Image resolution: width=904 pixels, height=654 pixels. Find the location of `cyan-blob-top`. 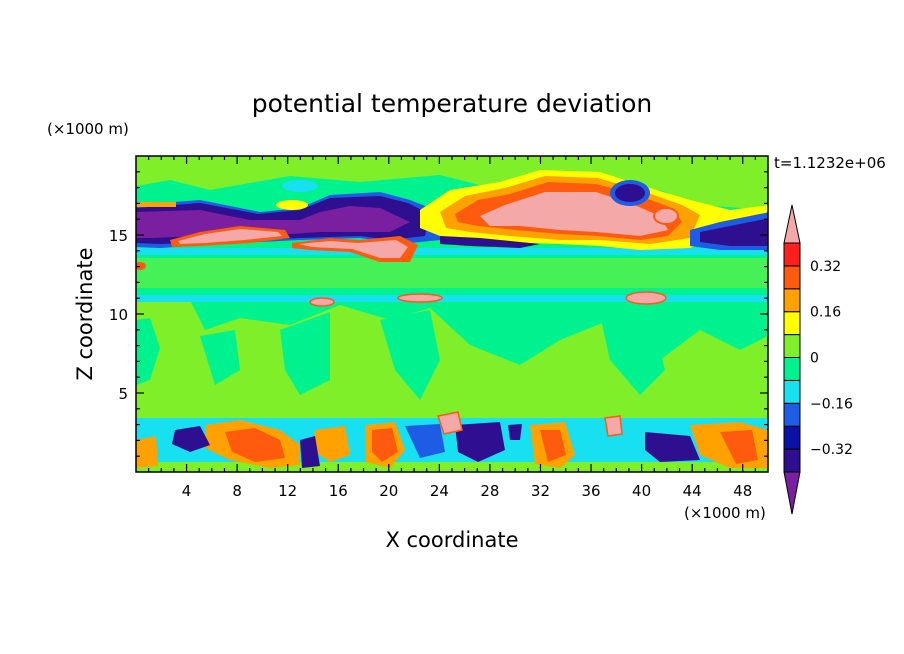

cyan-blob-top is located at coordinates (300, 186).